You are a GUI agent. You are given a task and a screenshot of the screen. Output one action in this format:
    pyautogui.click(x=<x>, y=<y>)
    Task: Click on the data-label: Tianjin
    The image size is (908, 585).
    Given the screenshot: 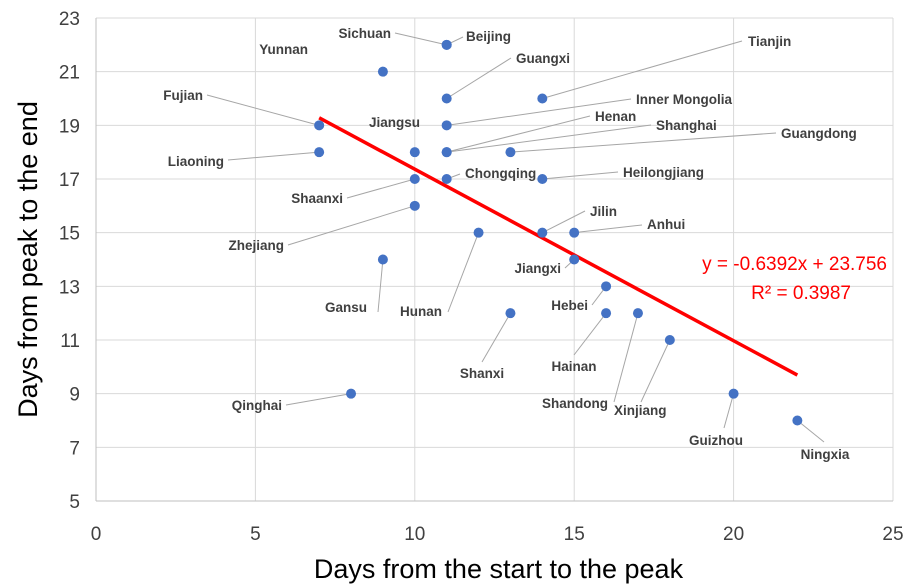 What is the action you would take?
    pyautogui.click(x=769, y=41)
    